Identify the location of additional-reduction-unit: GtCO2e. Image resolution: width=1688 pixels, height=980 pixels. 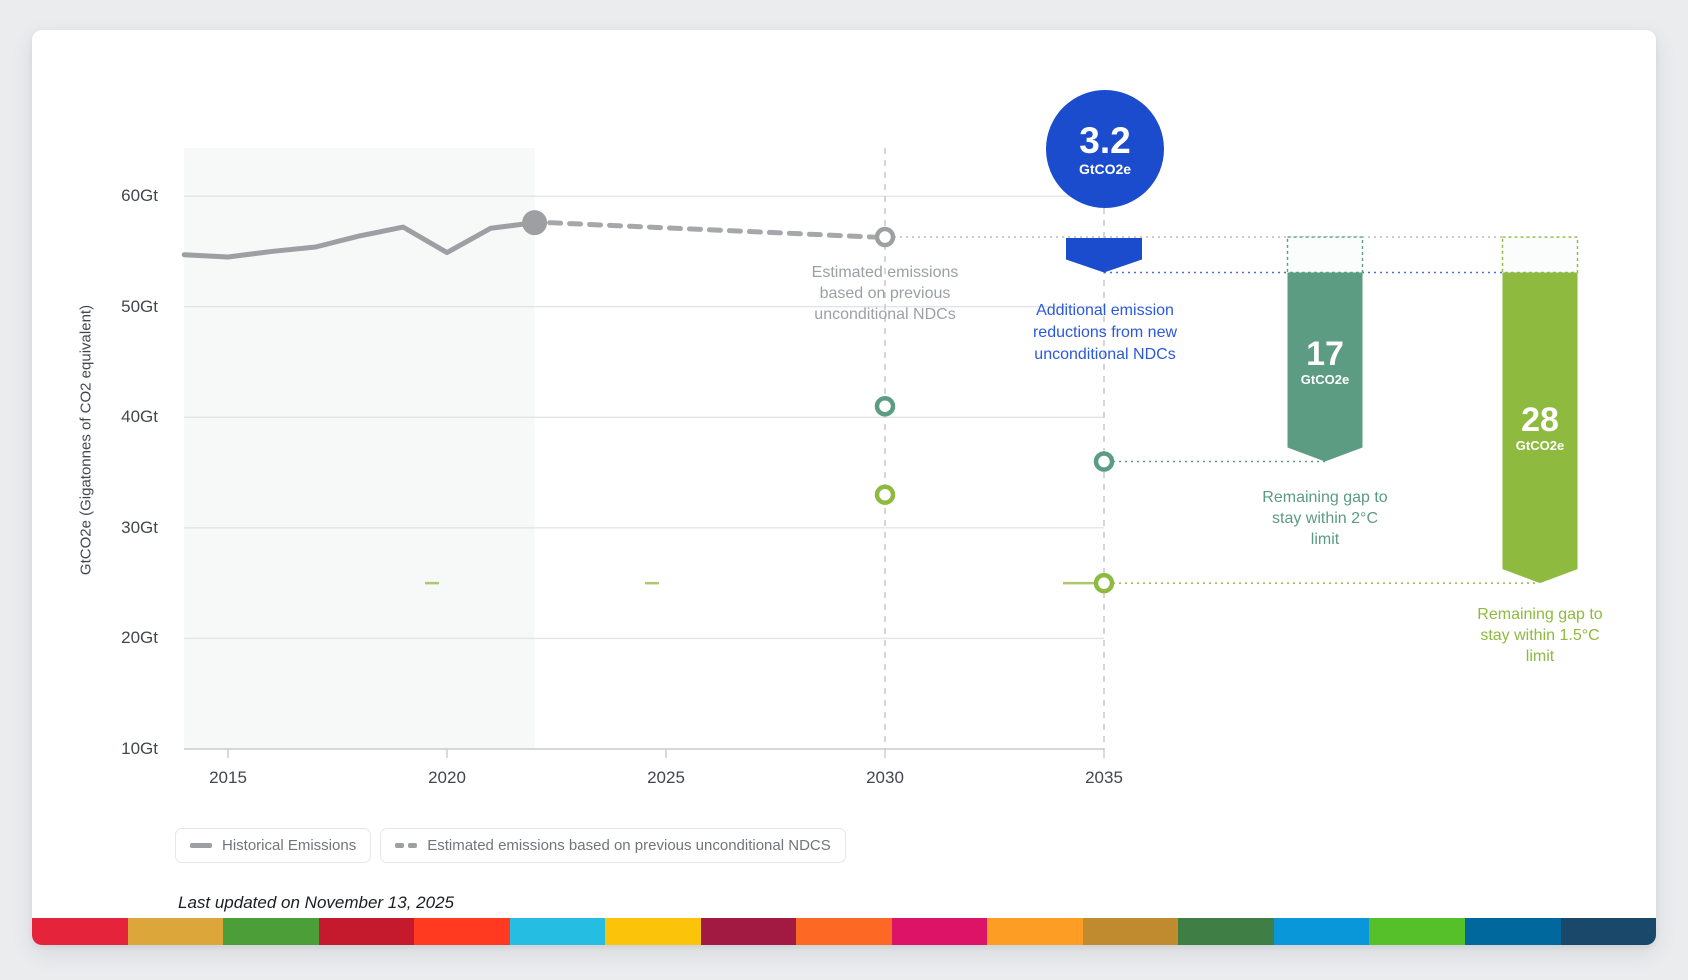
(1105, 168).